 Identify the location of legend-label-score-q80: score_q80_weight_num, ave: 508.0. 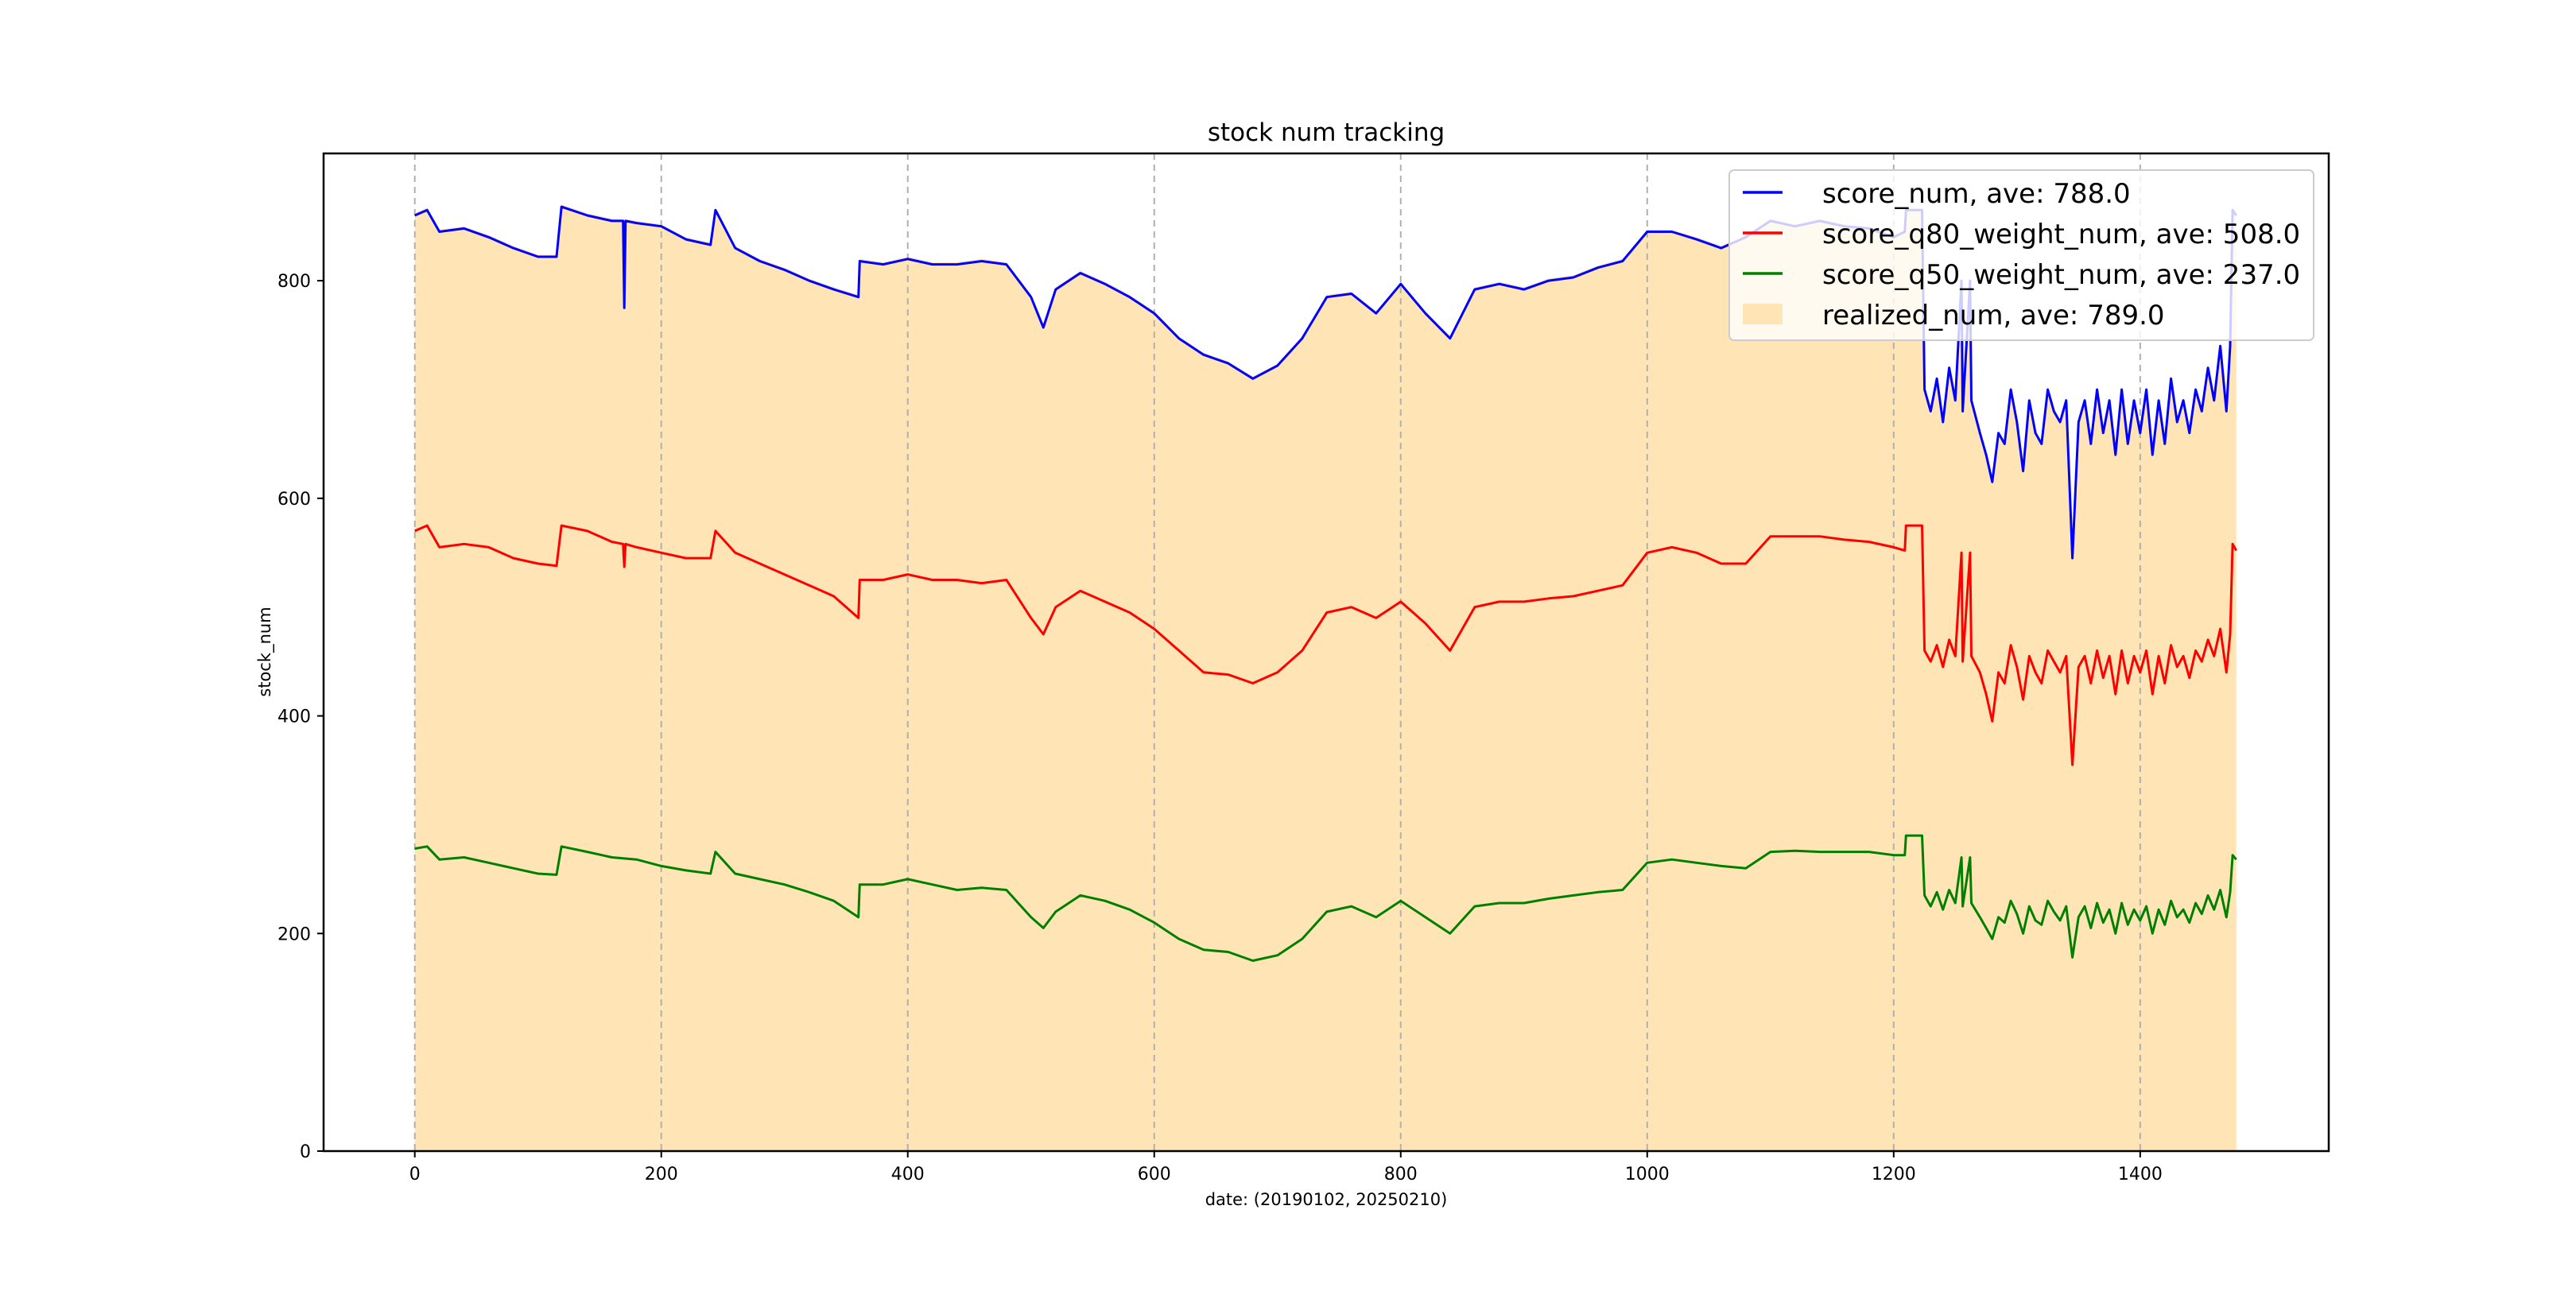
(2061, 234).